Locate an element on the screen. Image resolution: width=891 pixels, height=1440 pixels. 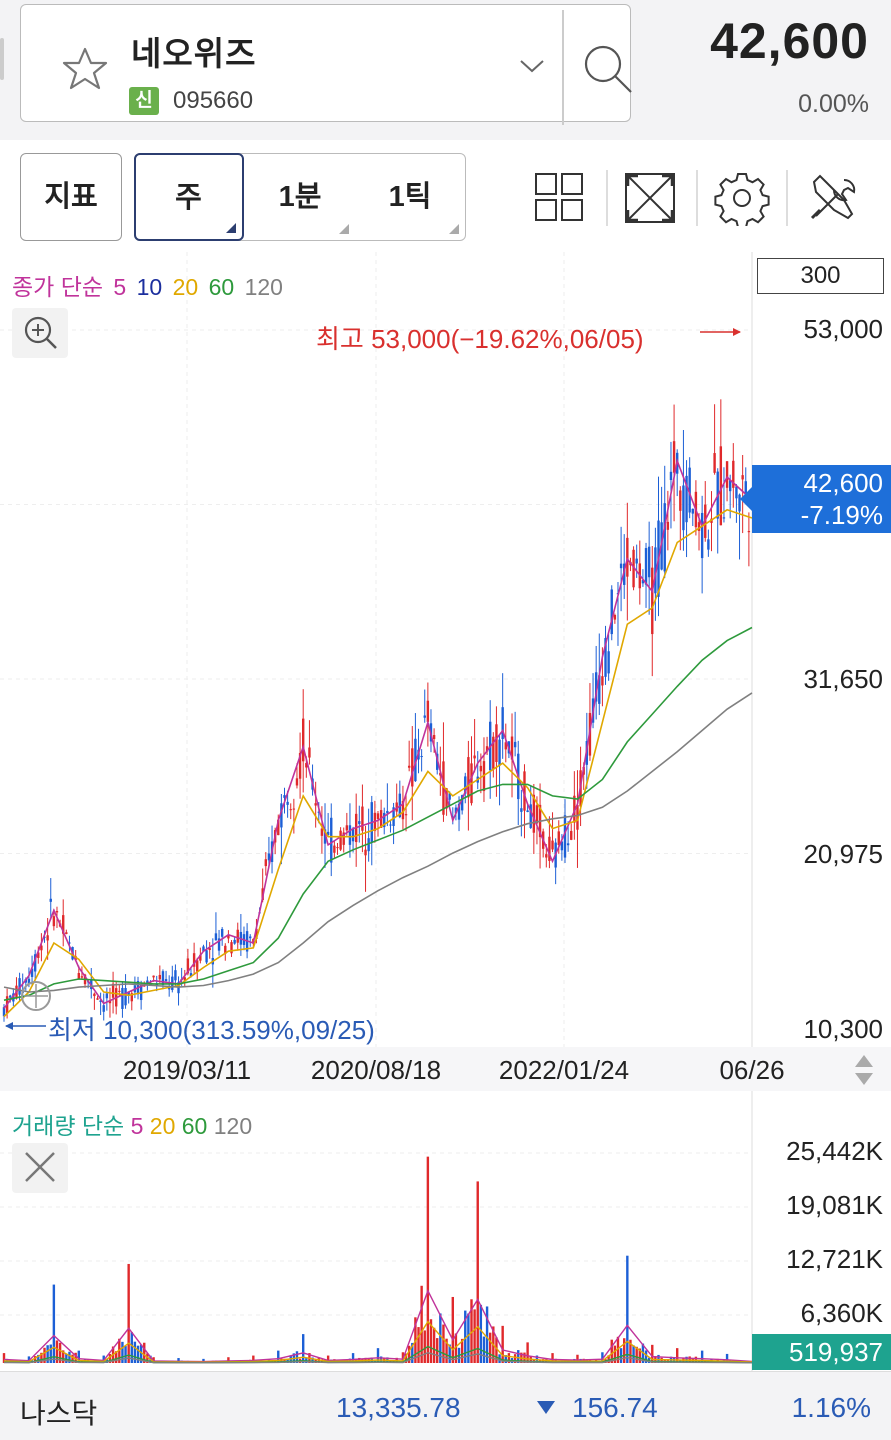
x-tick-label: 2019/03/11 is located at coordinates (187, 1070).